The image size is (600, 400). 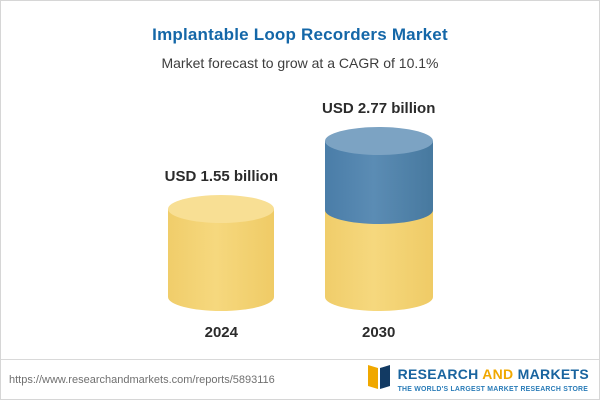 I want to click on bar-2030-yellow-segment, so click(x=378, y=260).